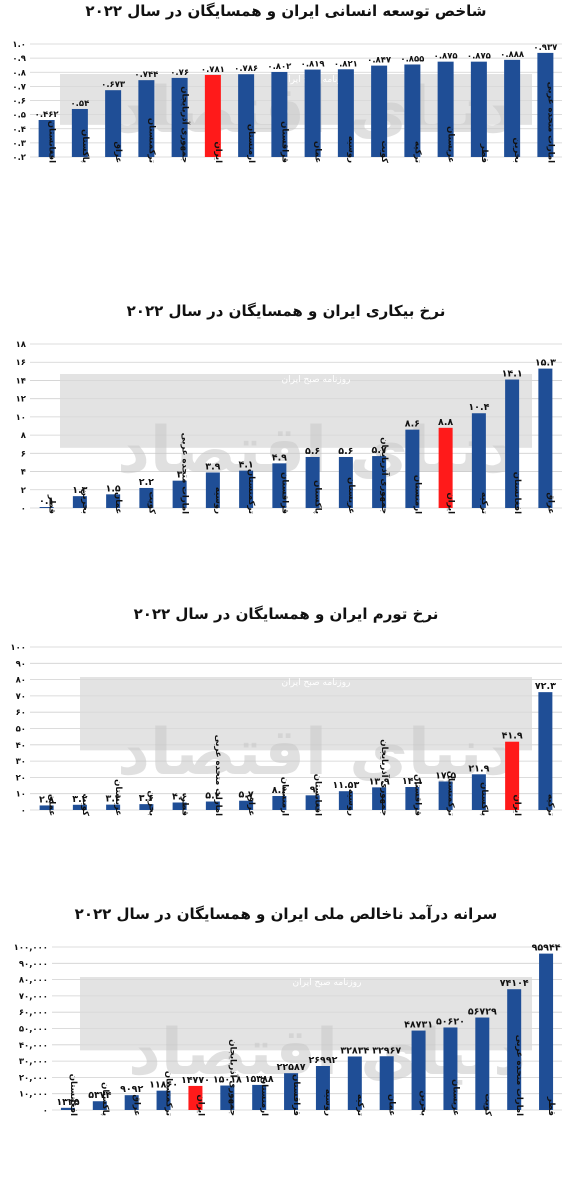 The height and width of the screenshot is (1184, 572). What do you see at coordinates (21, 345) in the screenshot?
I see `y-tick-label: ۱۸` at bounding box center [21, 345].